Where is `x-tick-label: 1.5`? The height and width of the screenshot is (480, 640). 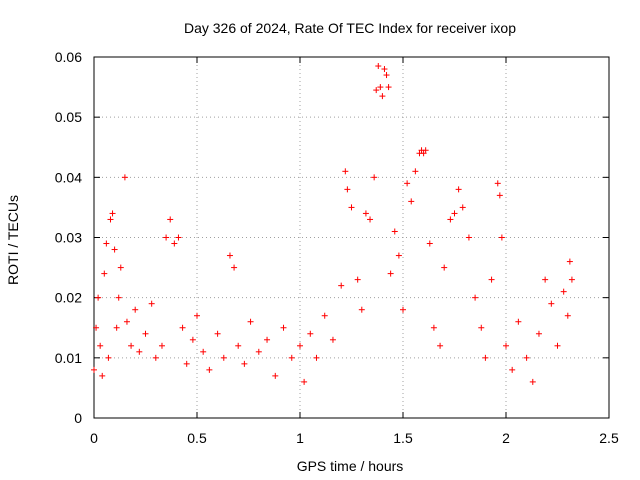
x-tick-label: 1.5 is located at coordinates (403, 438).